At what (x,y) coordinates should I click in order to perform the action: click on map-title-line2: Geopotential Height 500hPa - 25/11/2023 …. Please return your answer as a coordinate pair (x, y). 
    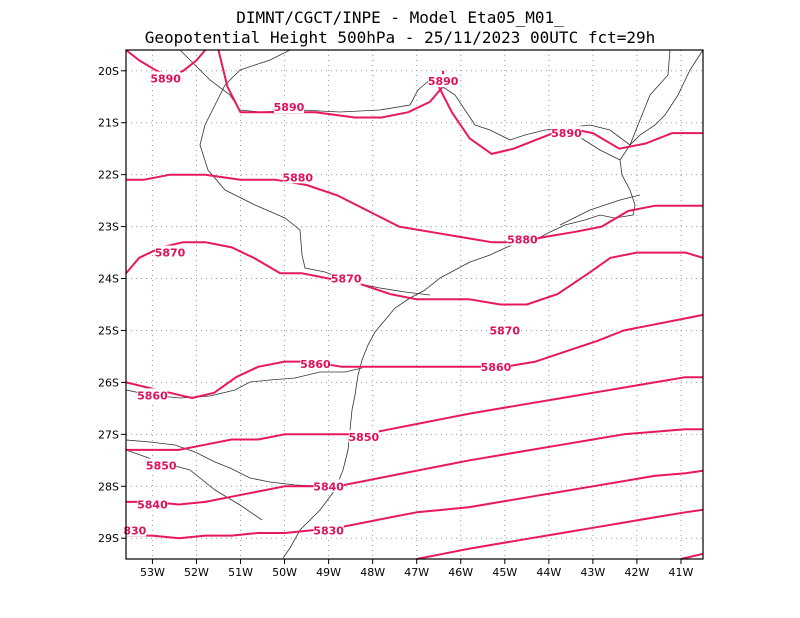
    Looking at the image, I should click on (400, 37).